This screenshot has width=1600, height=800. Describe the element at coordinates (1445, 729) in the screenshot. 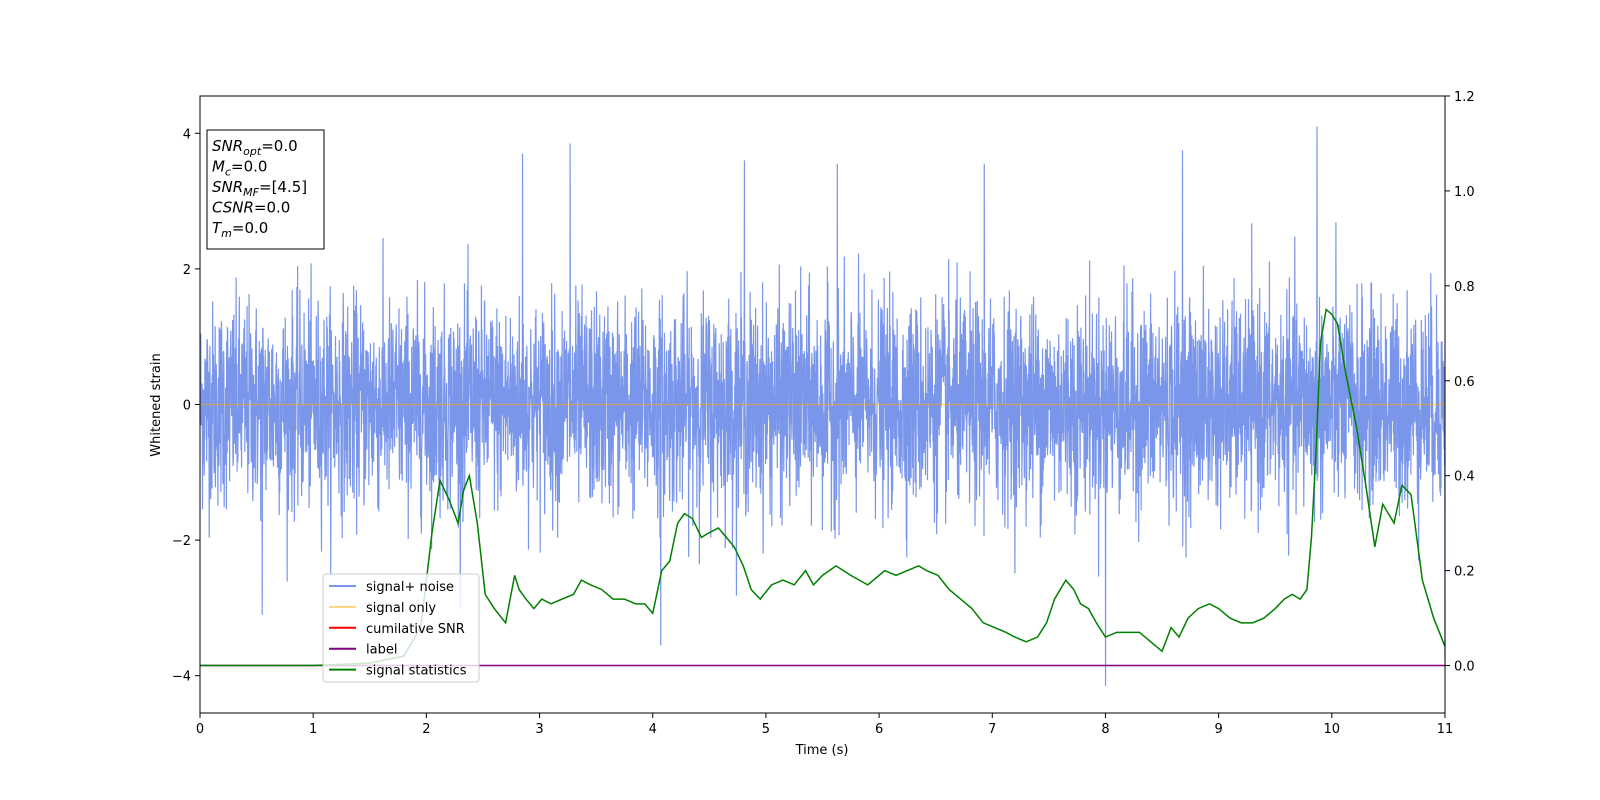

I see `x-tick-label: 11` at that location.